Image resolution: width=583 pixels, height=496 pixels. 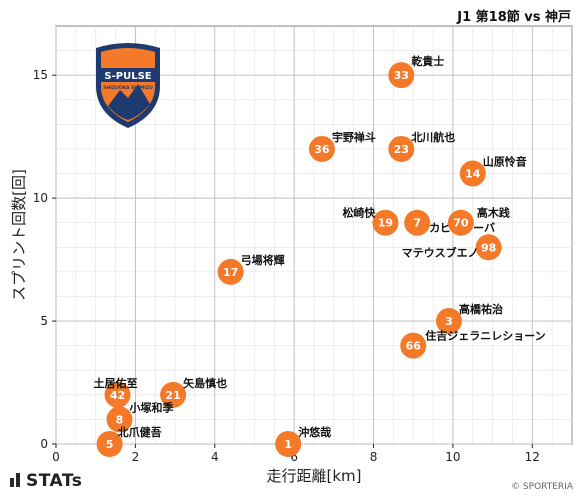 I want to click on point-number: 21, so click(x=172, y=395).